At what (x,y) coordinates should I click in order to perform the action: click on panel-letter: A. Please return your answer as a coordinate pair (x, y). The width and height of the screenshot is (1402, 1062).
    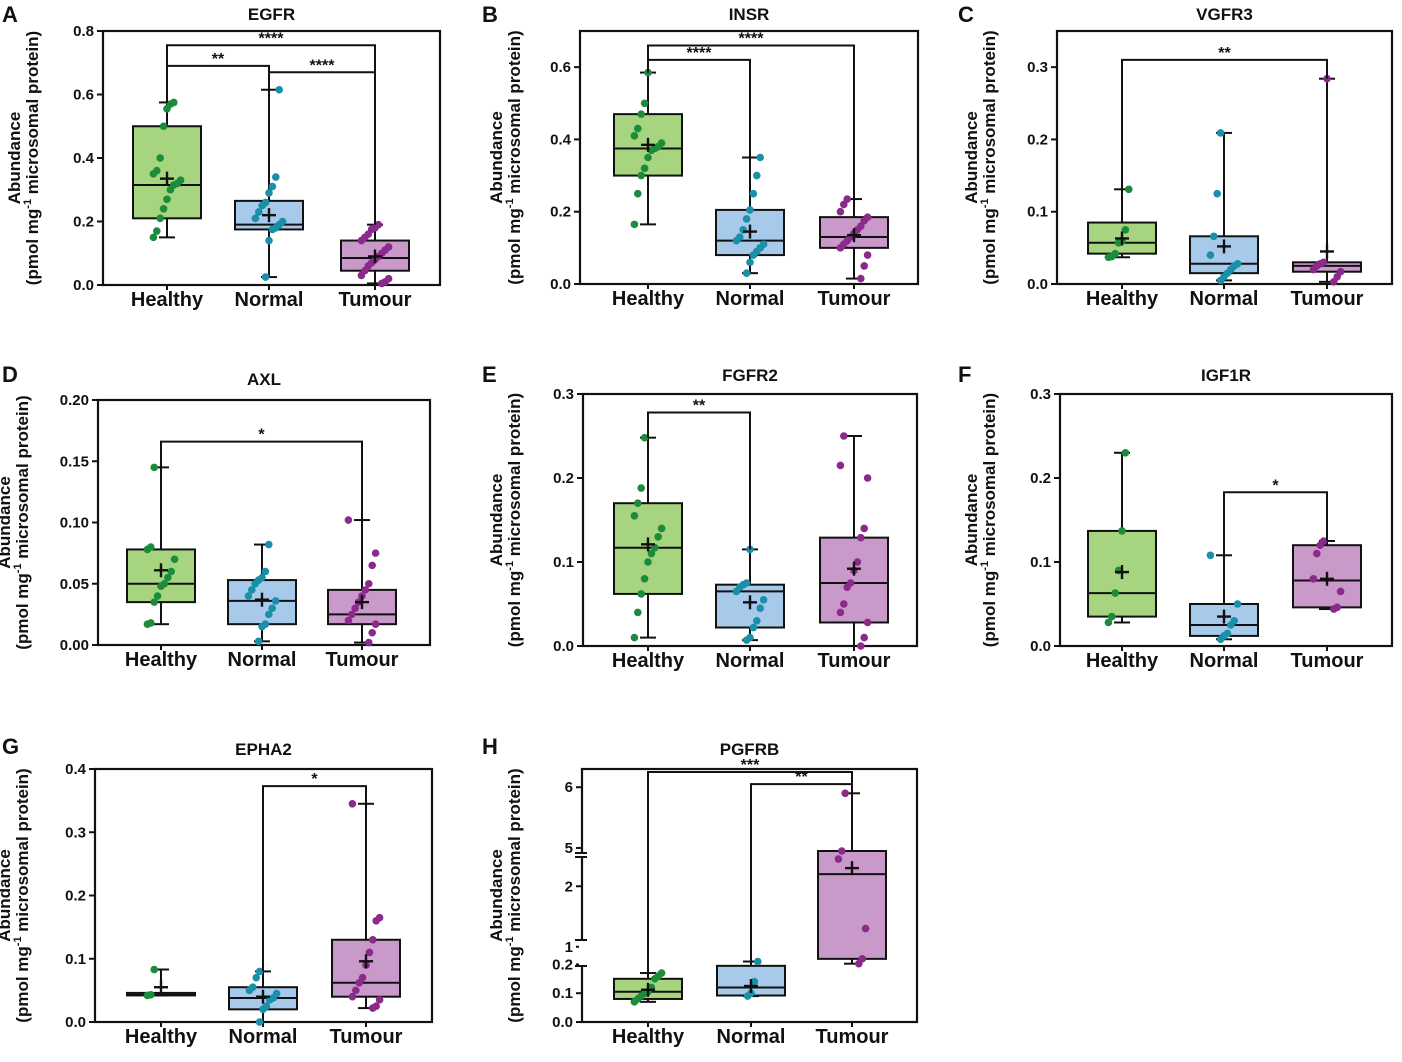
    Looking at the image, I should click on (10, 14).